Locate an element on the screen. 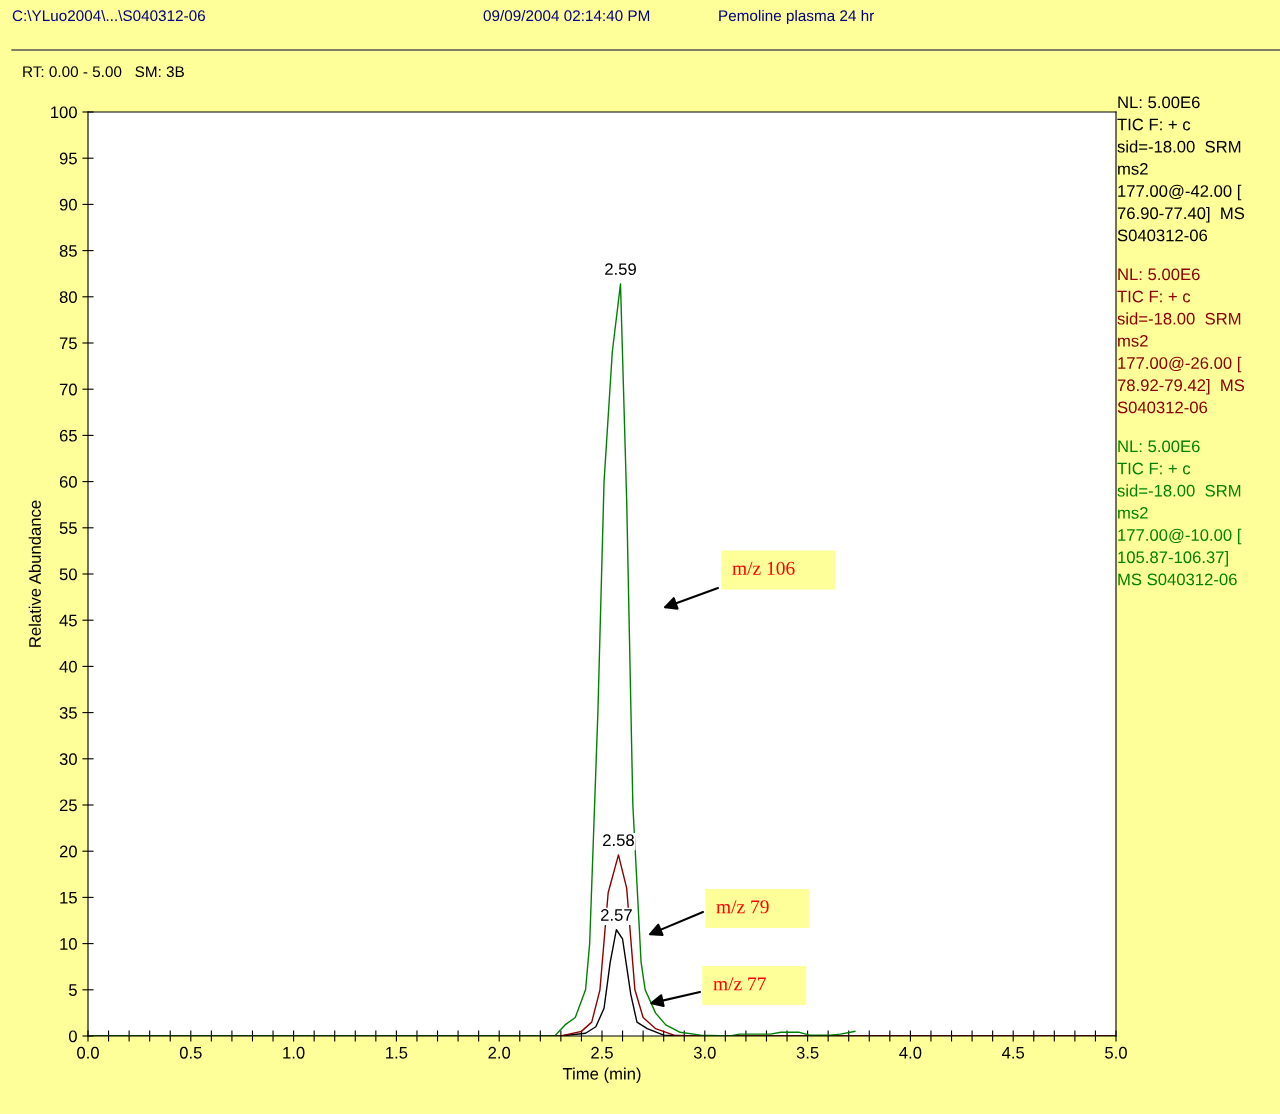 The width and height of the screenshot is (1280, 1114). text: NL: 5.00E6 TIC F: + c sid=-18.00 SRM ms2 177.00@-42.00 [ 76.90-77.40] MS S040312-06 is located at coordinates (1181, 169).